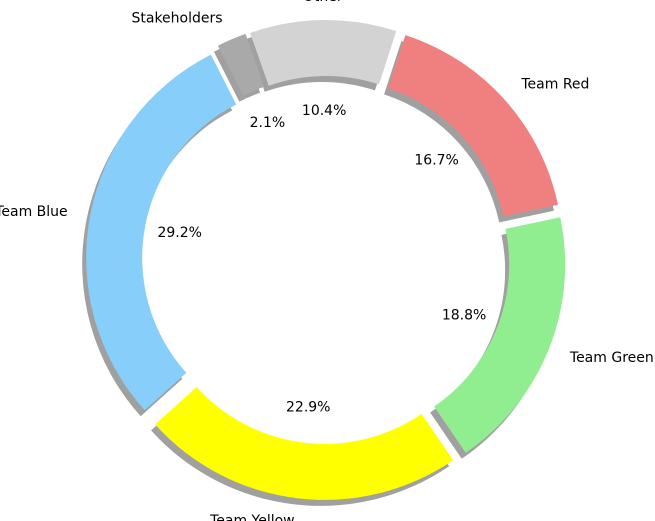 The width and height of the screenshot is (655, 521). What do you see at coordinates (176, 18) in the screenshot?
I see `slice-label-stakeholders: Stakeholders` at bounding box center [176, 18].